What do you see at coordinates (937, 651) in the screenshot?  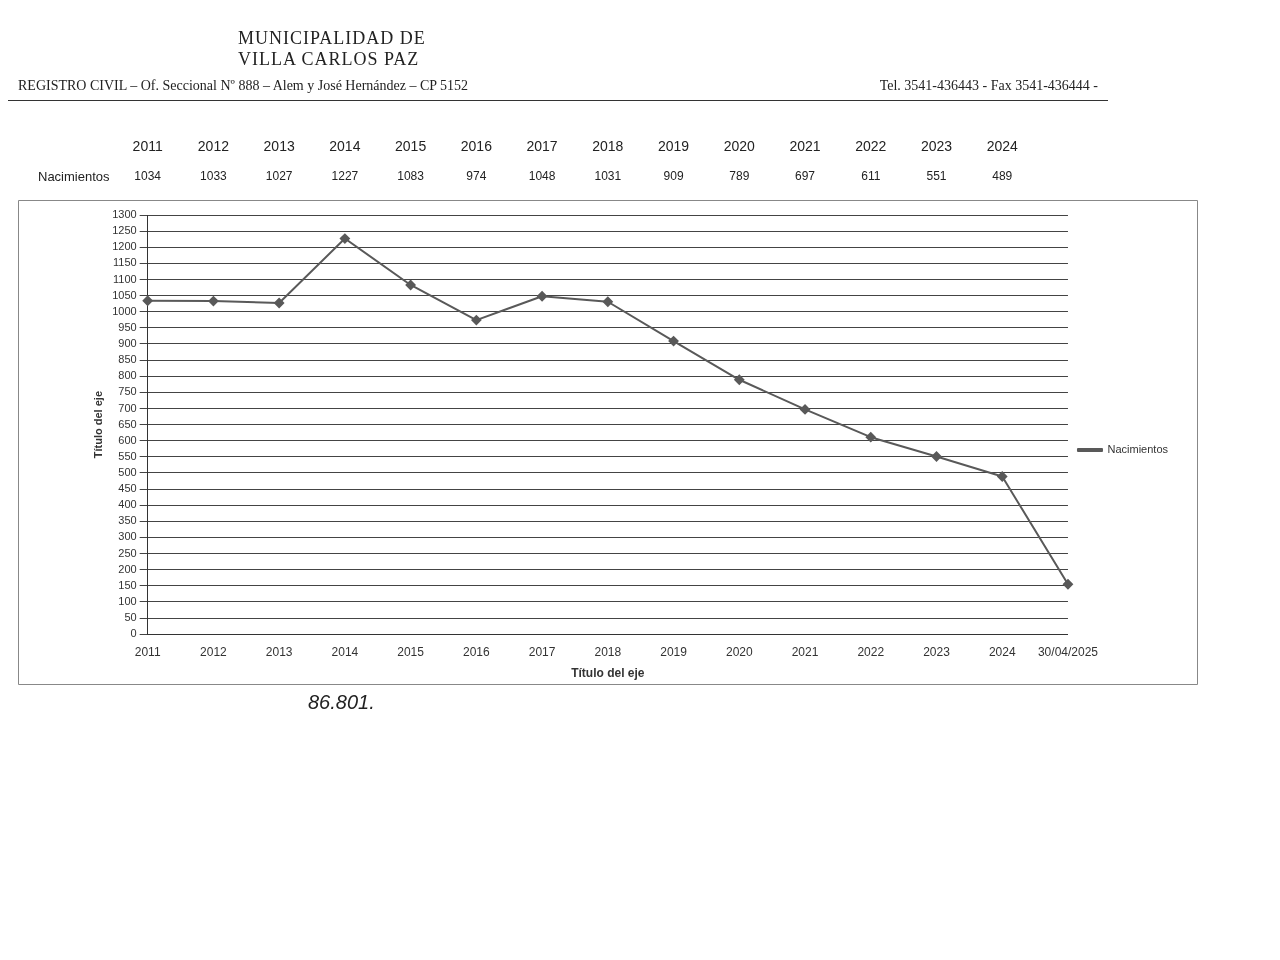 I see `x-tick-label: 2023` at bounding box center [937, 651].